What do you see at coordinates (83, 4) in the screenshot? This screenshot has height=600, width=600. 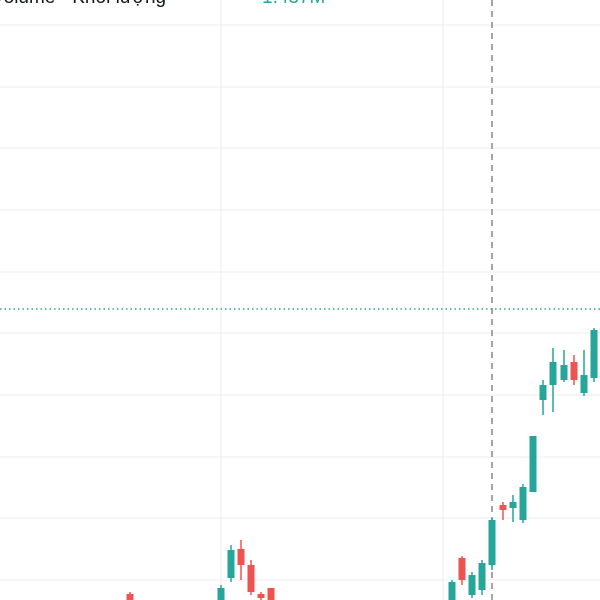 I see `legend-label: Volume · Khối lượng` at bounding box center [83, 4].